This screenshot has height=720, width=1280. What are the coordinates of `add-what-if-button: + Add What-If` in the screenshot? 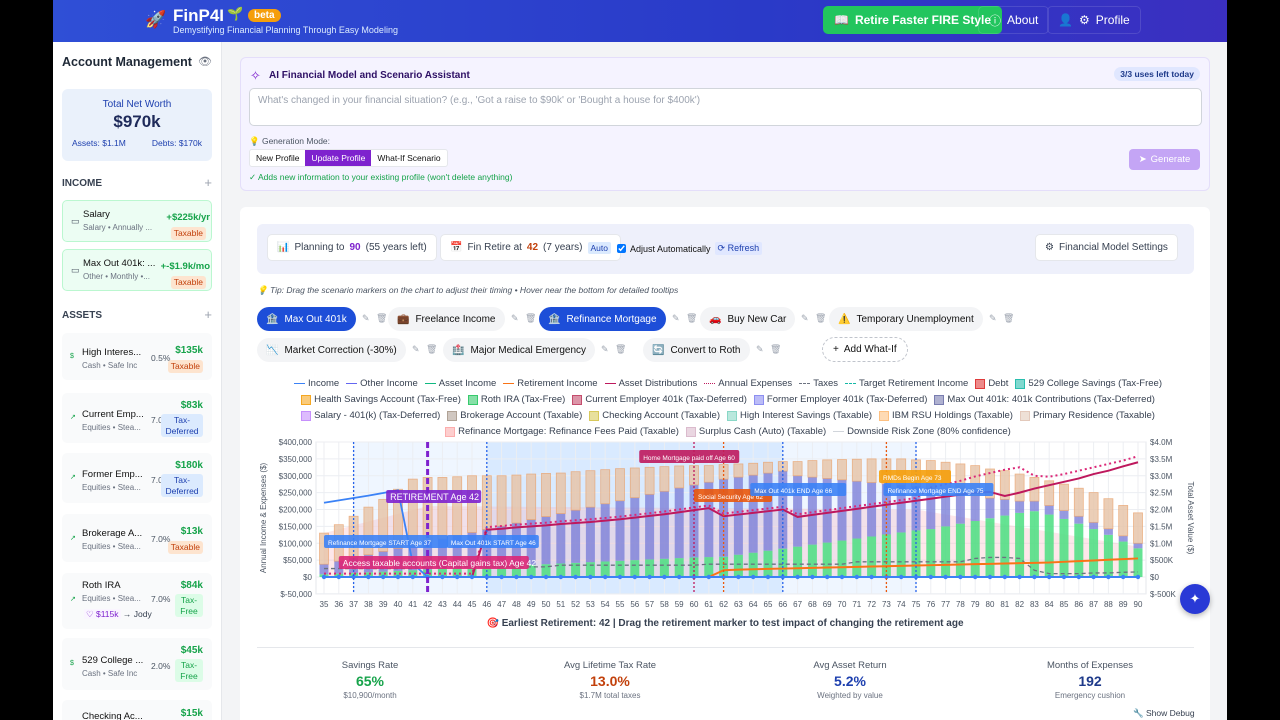 It's located at (865, 349).